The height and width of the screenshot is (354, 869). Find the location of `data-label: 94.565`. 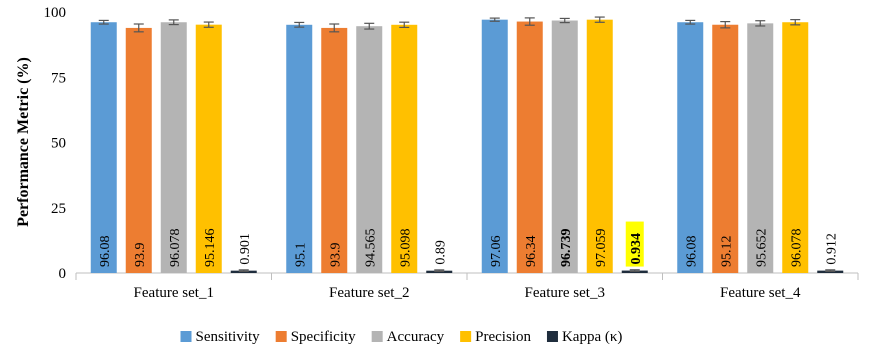

data-label: 94.565 is located at coordinates (370, 248).